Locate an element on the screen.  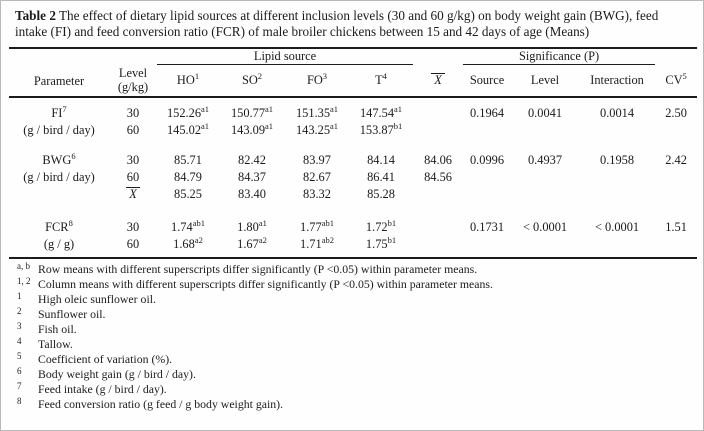
footnote-text: Feed intake (g / bird / day). is located at coordinates (102, 388).